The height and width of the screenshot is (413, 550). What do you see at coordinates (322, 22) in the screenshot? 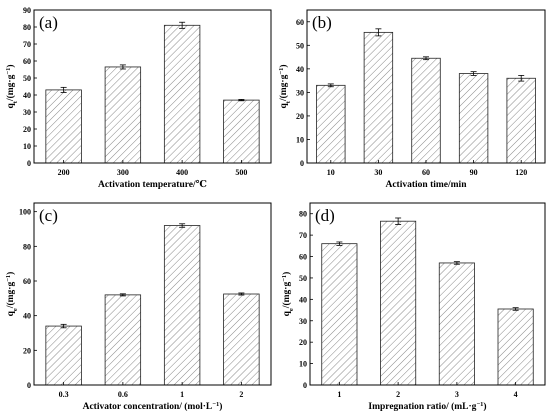
I see `panel-label: (b)` at bounding box center [322, 22].